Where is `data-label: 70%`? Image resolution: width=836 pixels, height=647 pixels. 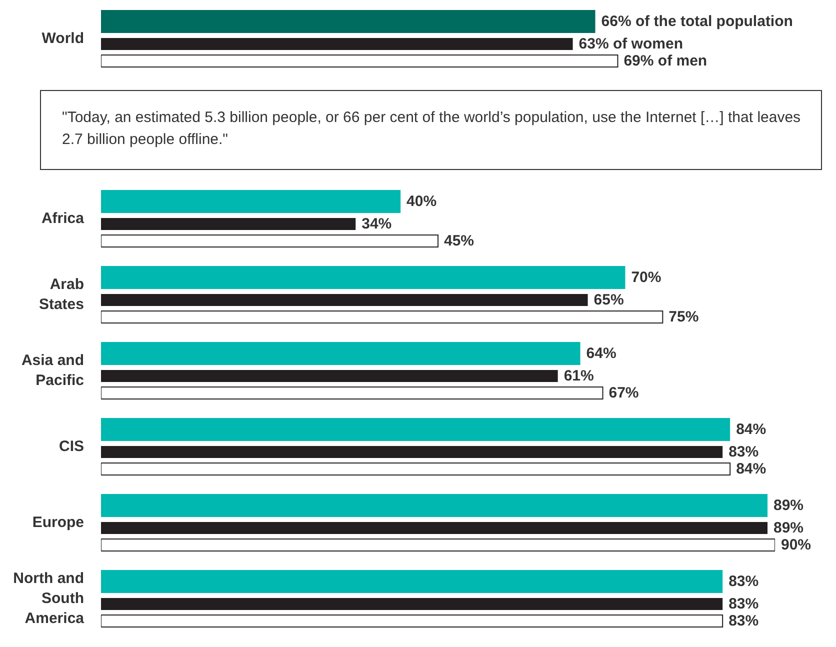 data-label: 70% is located at coordinates (646, 277).